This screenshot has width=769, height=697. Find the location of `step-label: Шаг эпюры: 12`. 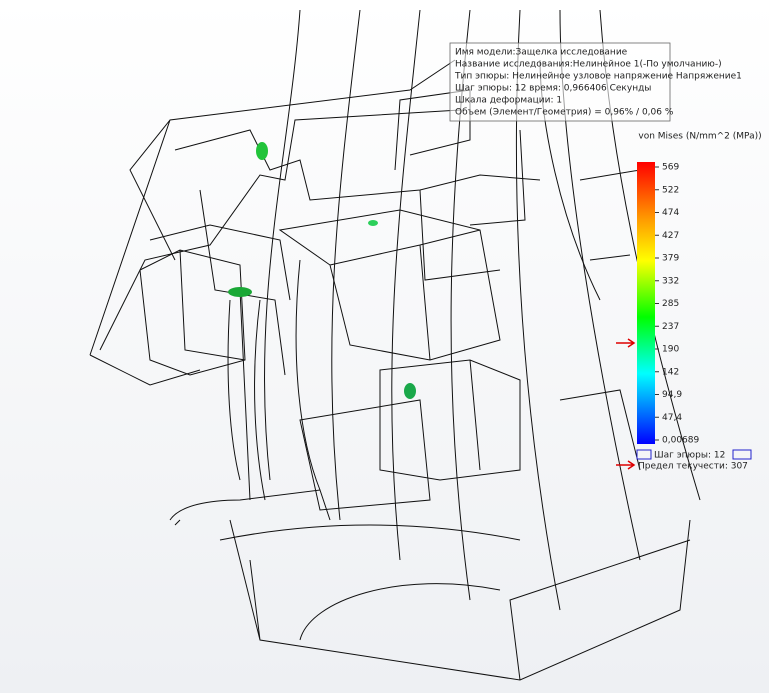

step-label: Шаг эпюры: 12 is located at coordinates (689, 456).